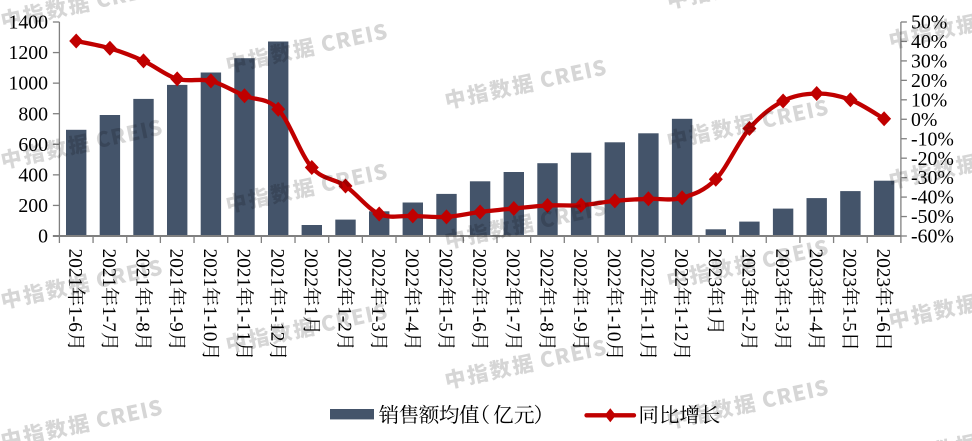 The image size is (972, 441). What do you see at coordinates (932, 198) in the screenshot?
I see `svg-text: -40%` at bounding box center [932, 198].